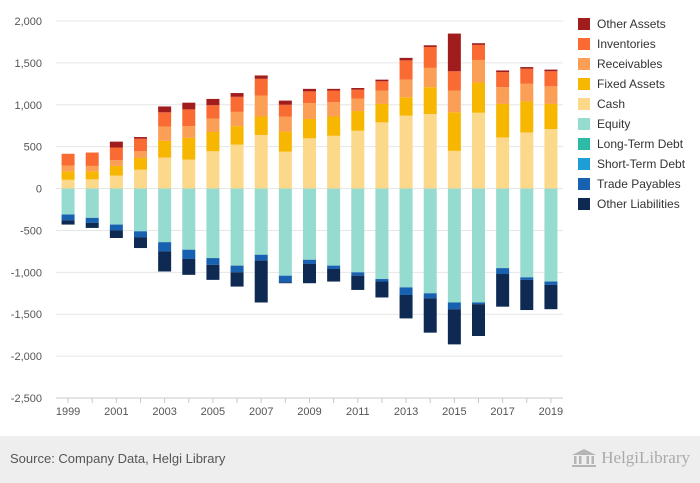 This screenshot has height=483, width=700. I want to click on legend-item-equity: Equity, so click(631, 124).